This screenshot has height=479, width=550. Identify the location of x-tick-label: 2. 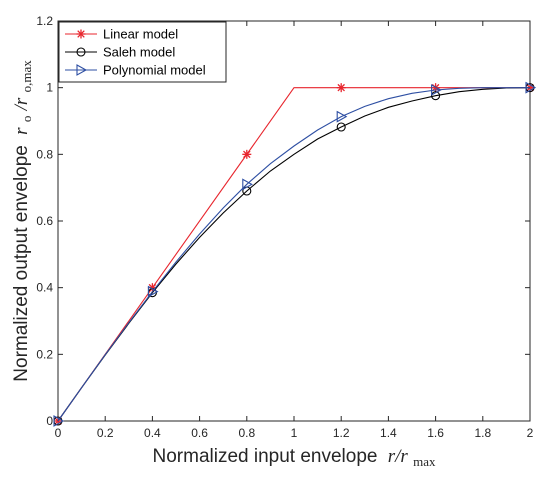
(530, 433).